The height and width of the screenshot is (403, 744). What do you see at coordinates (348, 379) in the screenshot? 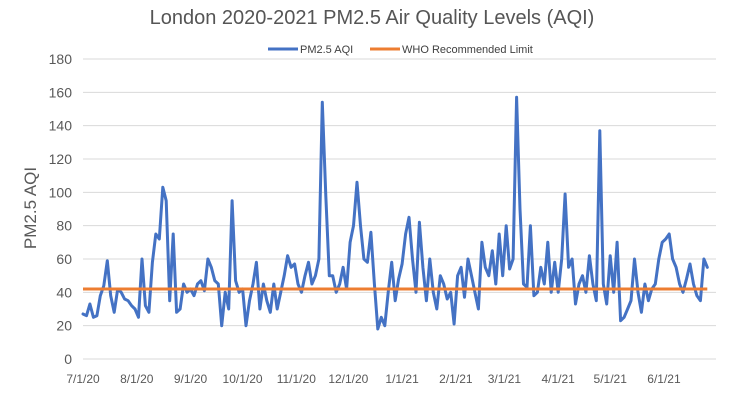
I see `x-tick-label-5: 12/1/20` at bounding box center [348, 379].